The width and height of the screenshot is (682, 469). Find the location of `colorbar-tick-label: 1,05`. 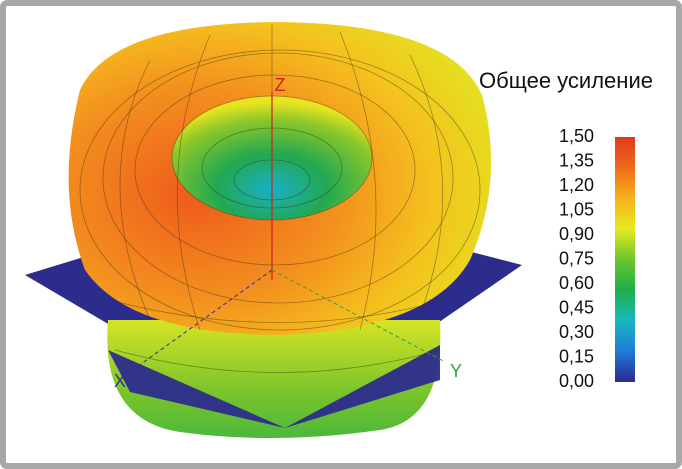

colorbar-tick-label: 1,05 is located at coordinates (576, 209).